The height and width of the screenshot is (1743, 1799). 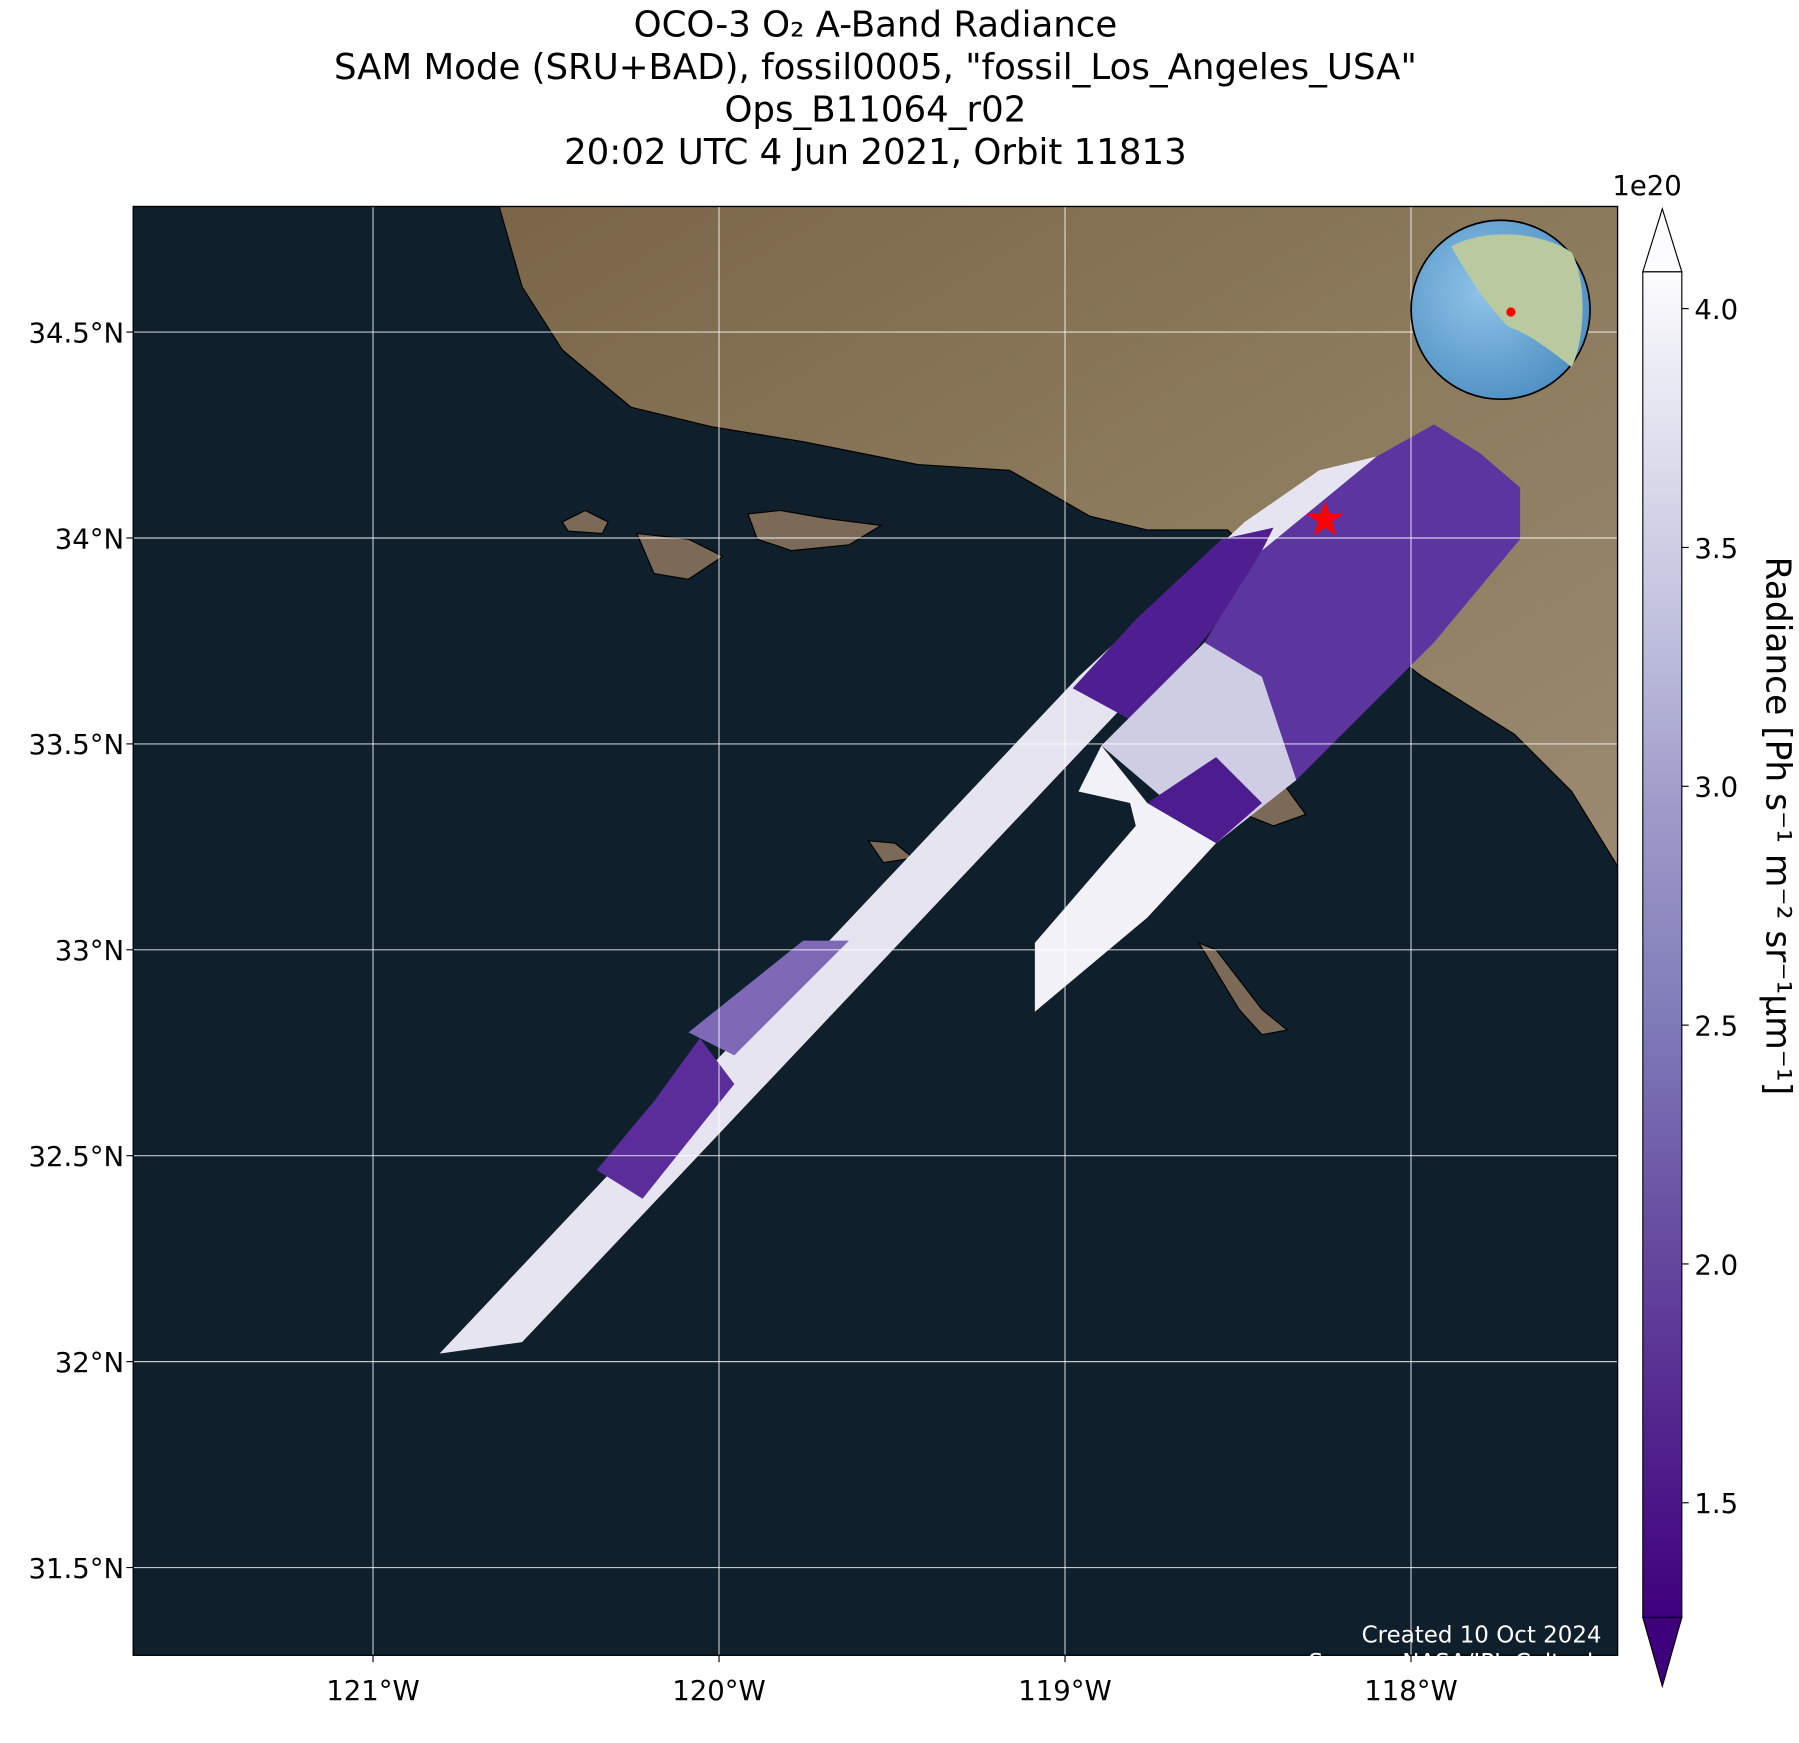 What do you see at coordinates (1482, 1636) in the screenshot?
I see `annotation: Created 10 Oct 2024` at bounding box center [1482, 1636].